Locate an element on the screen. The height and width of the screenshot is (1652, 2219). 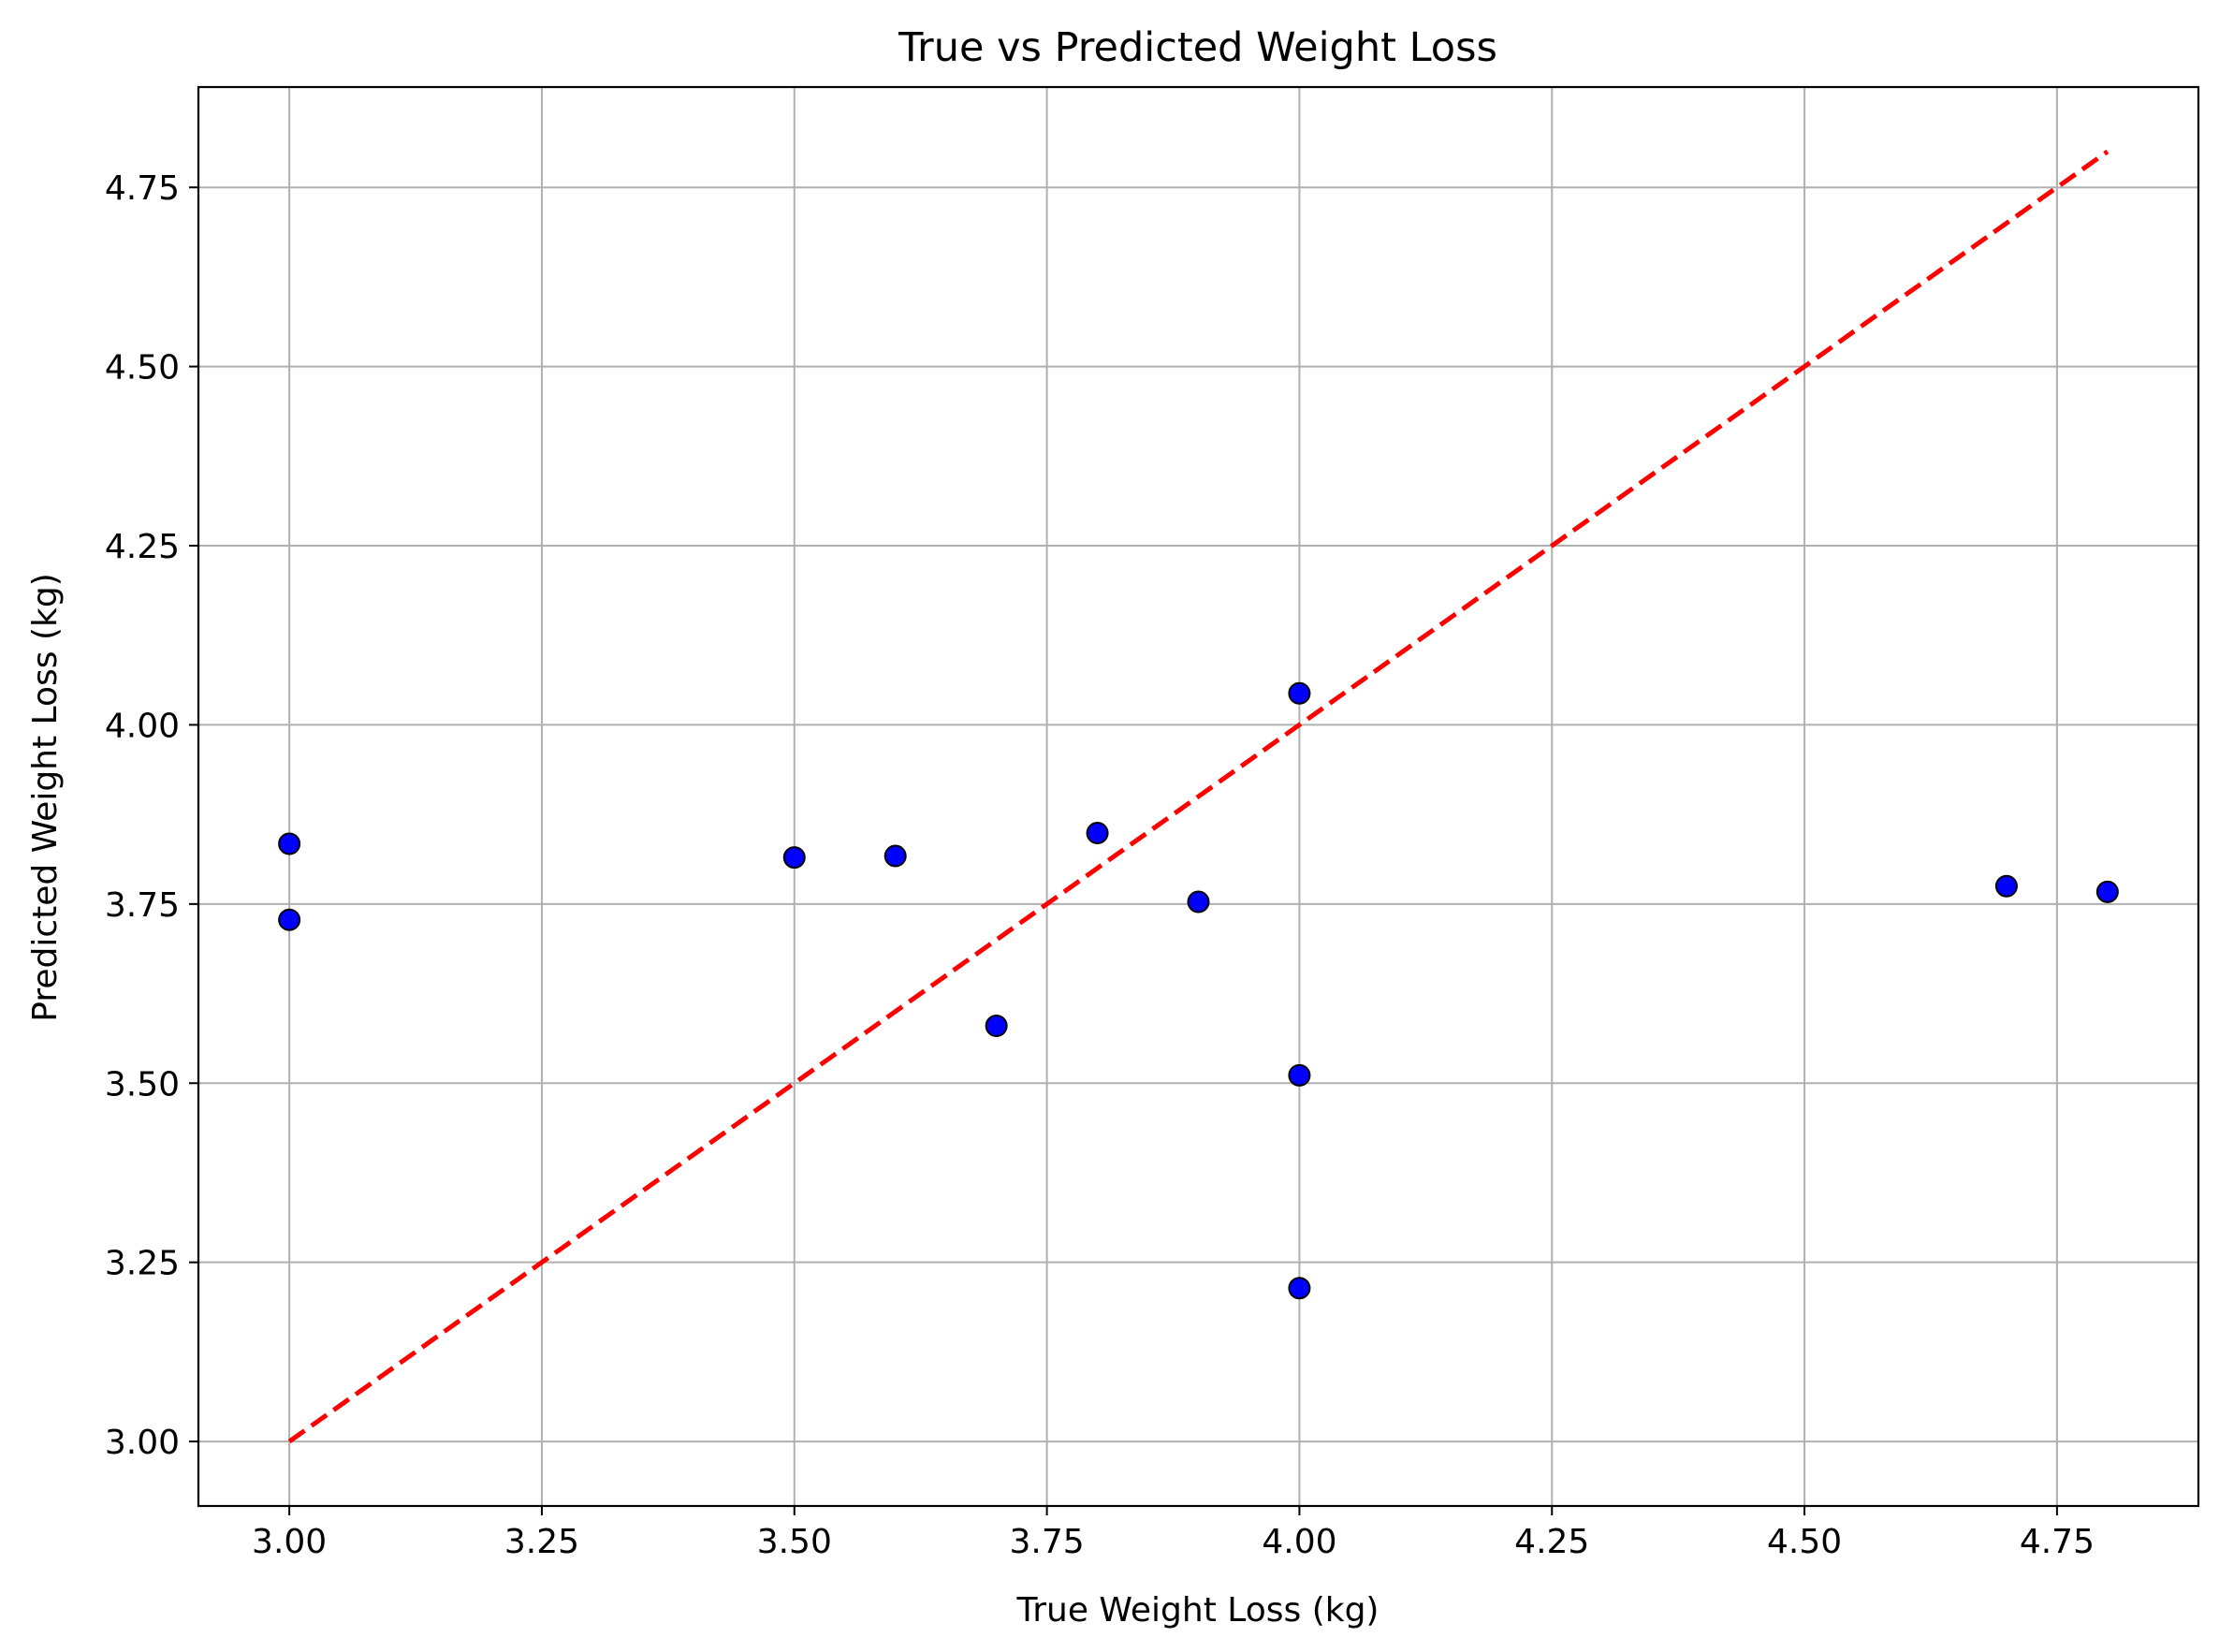
y-tick-label-3: 3.75 is located at coordinates (142, 906).